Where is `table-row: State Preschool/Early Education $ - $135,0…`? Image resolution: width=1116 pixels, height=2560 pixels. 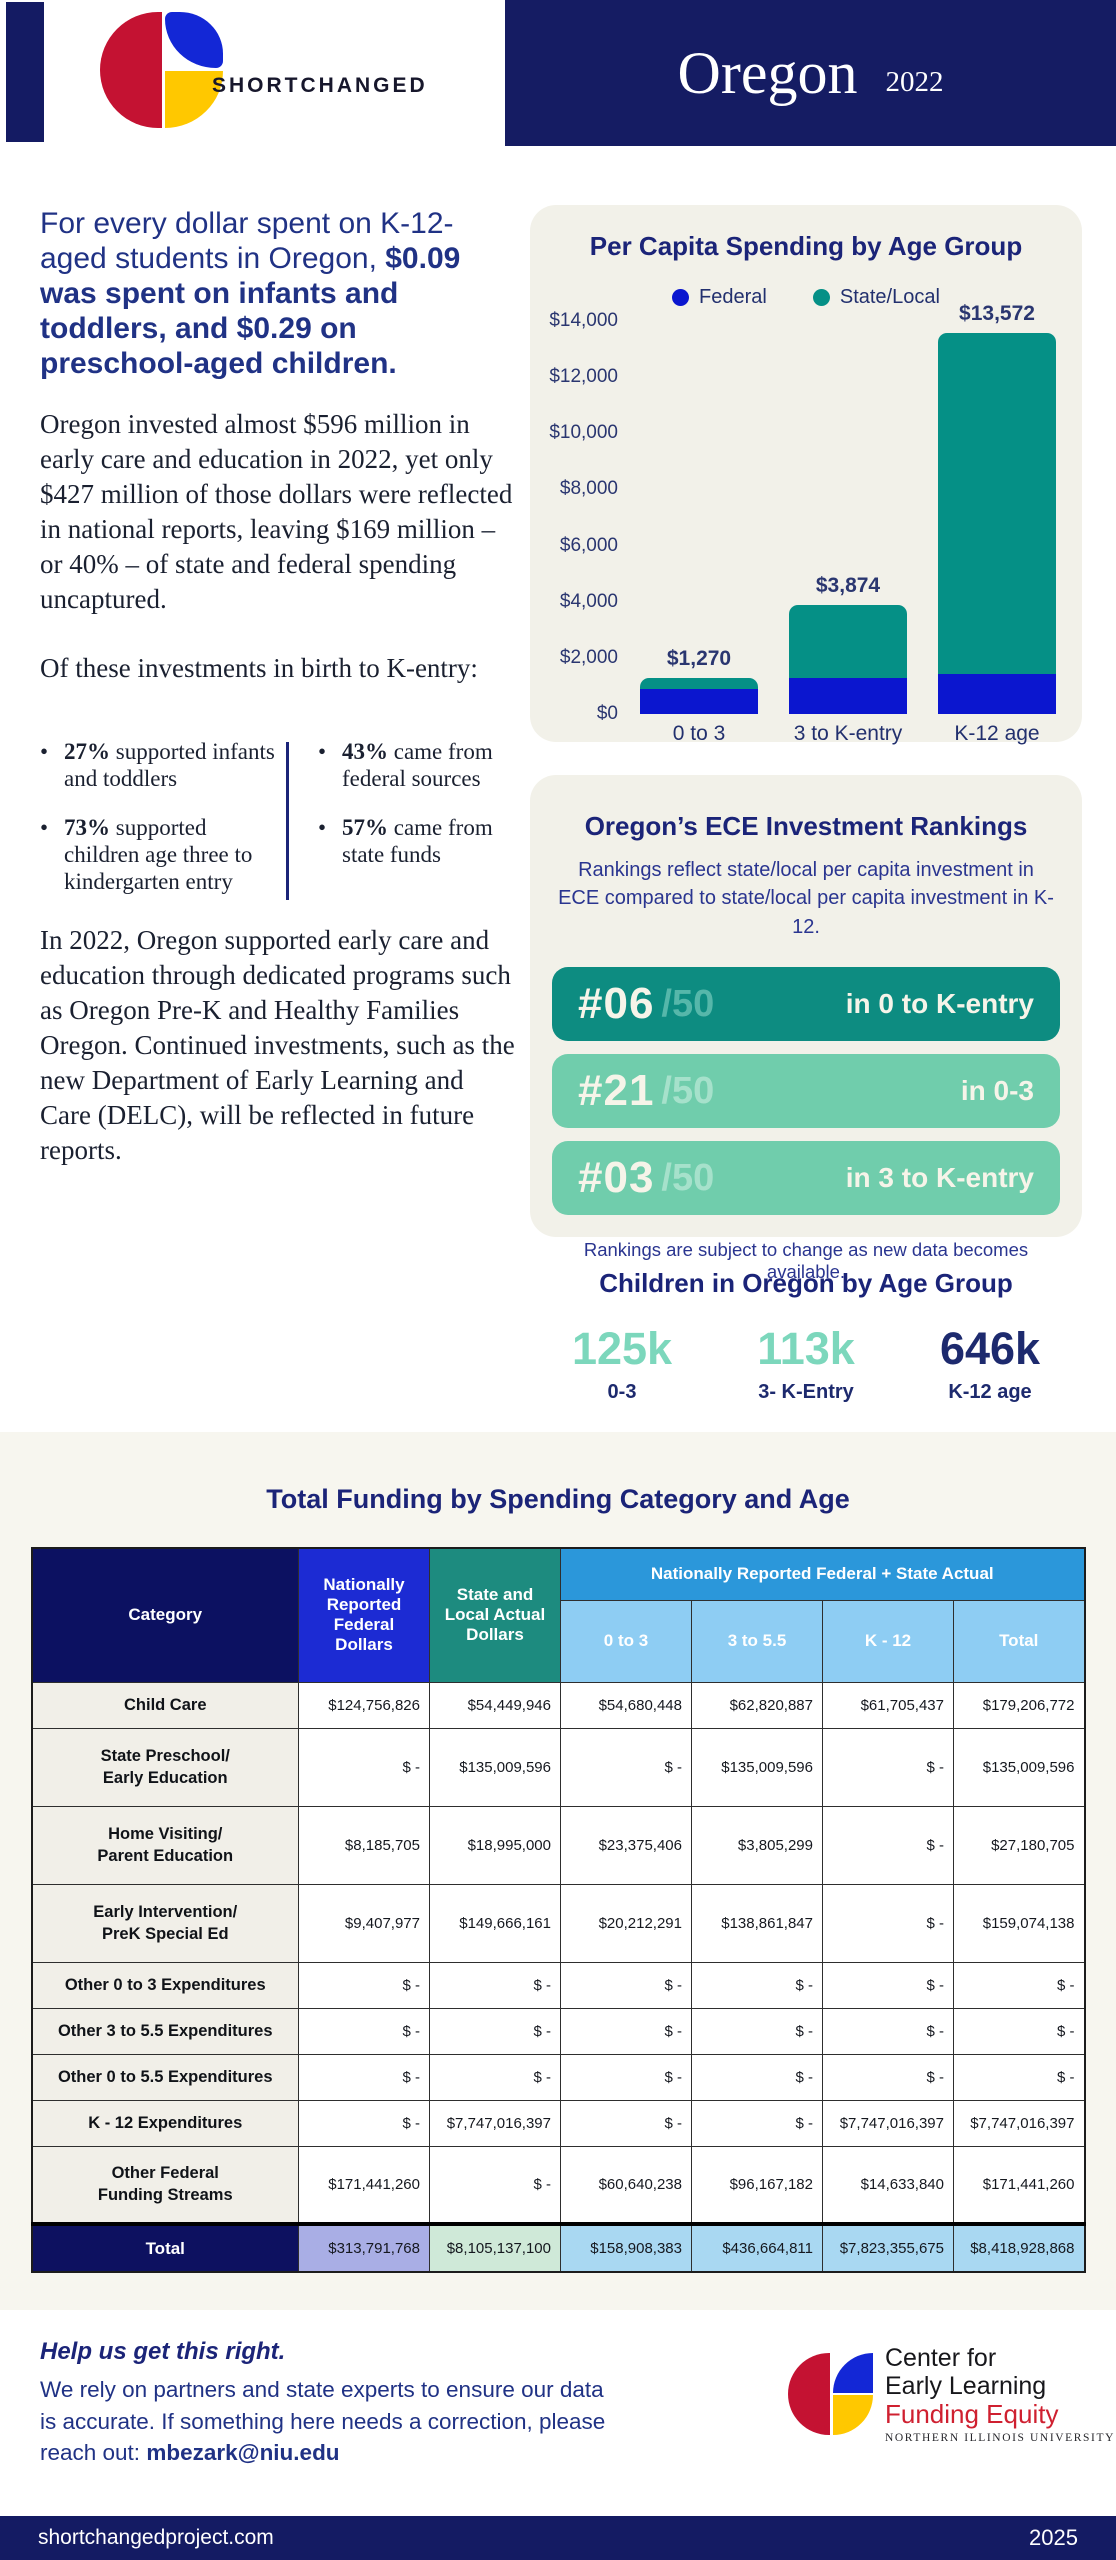 table-row: State Preschool/Early Education $ - $135,0… is located at coordinates (558, 1767).